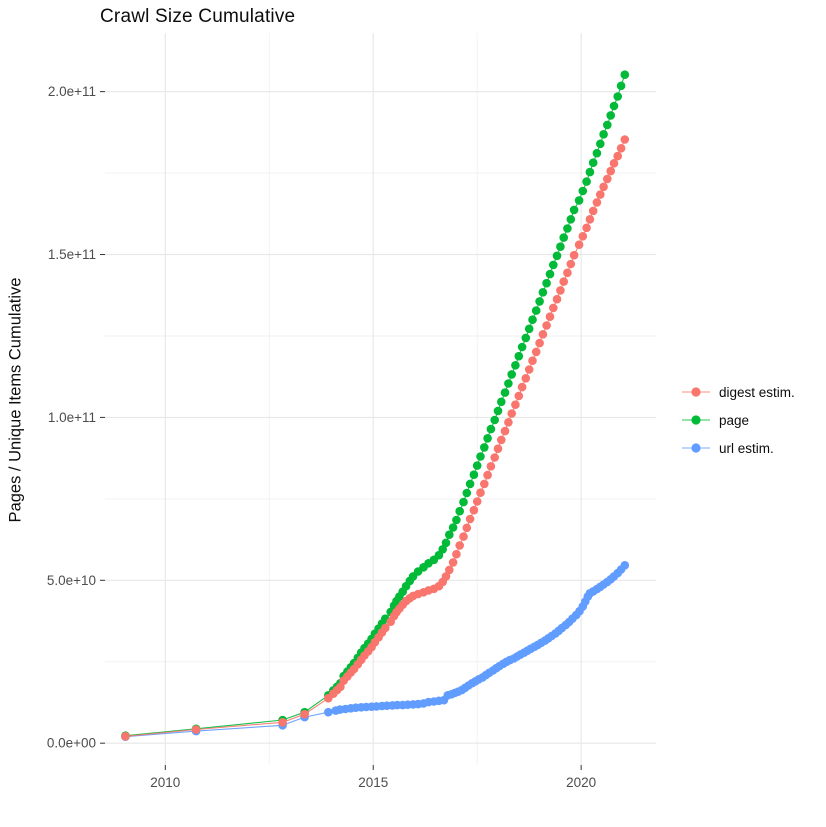  Describe the element at coordinates (198, 16) in the screenshot. I see `chart-title: Crawl Size Cumulative` at that location.